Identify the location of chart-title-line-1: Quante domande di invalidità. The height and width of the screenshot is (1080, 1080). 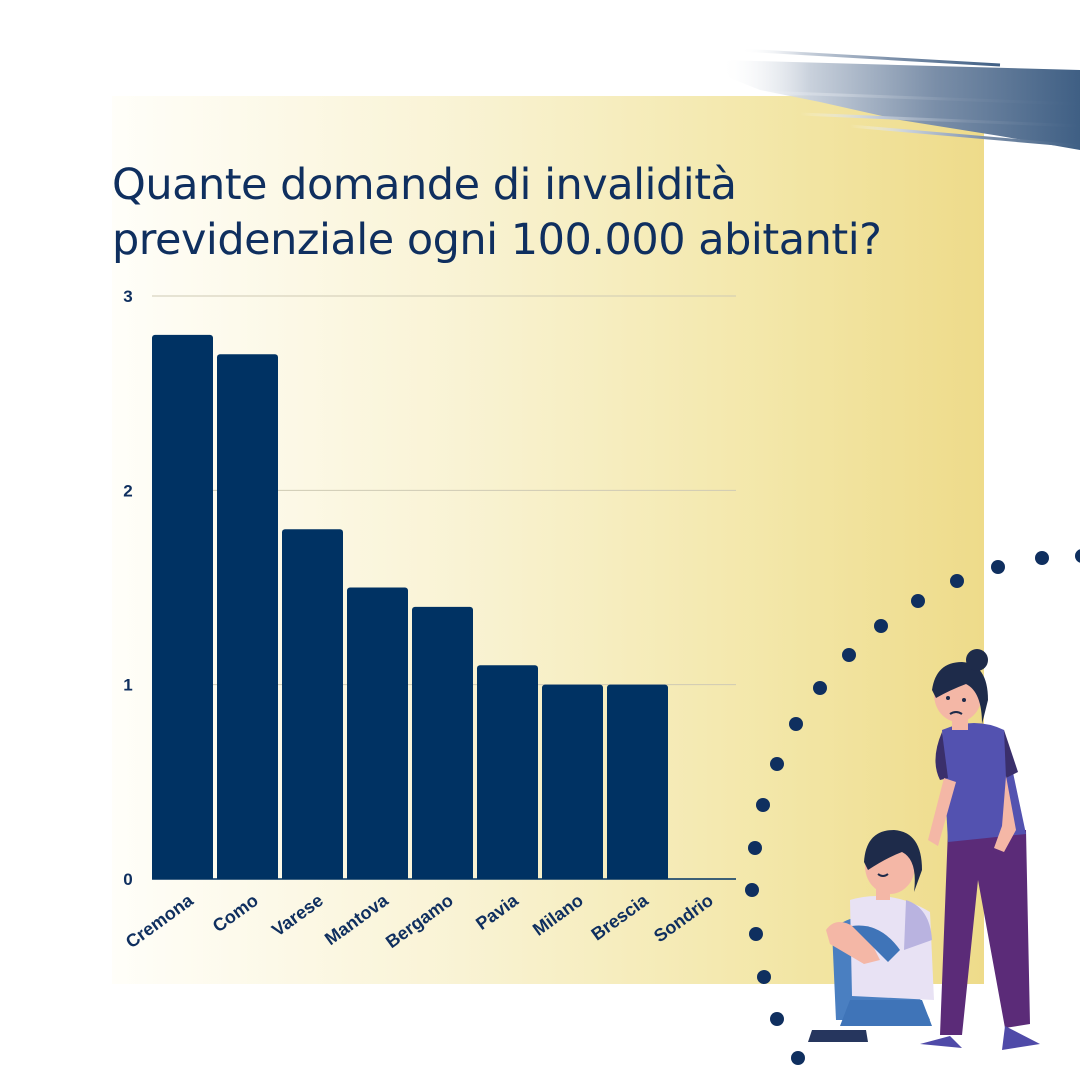
(424, 185).